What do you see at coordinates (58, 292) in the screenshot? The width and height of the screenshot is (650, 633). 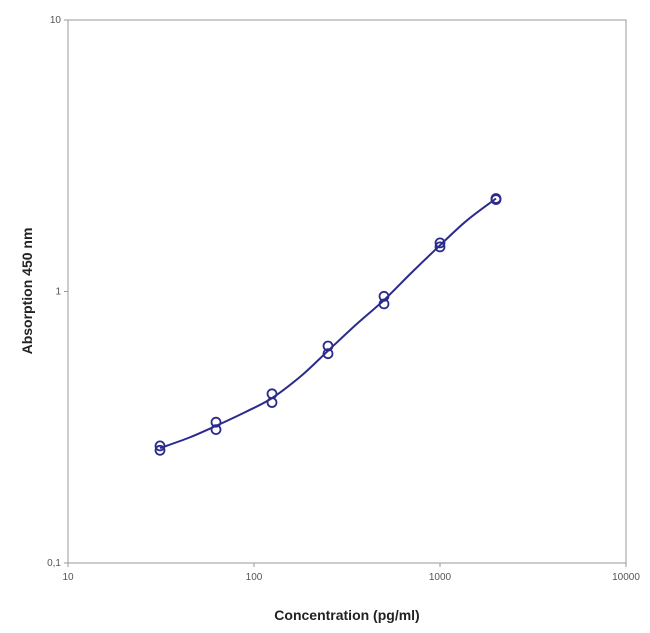 I see `y-tick-label: 1` at bounding box center [58, 292].